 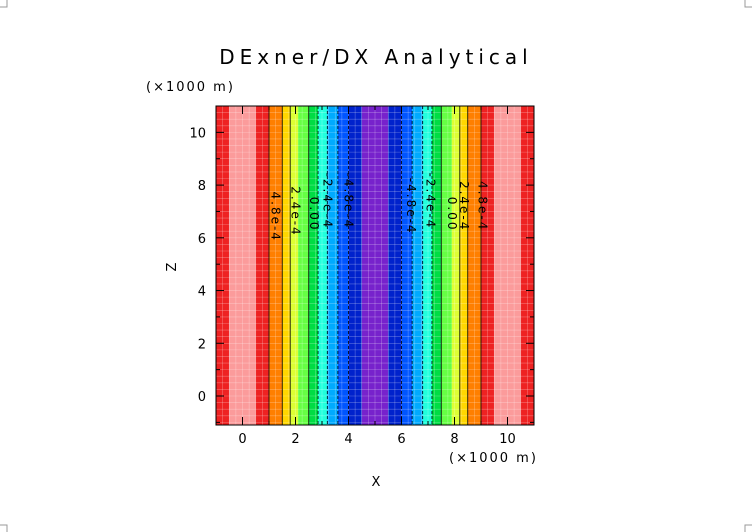 What do you see at coordinates (242, 439) in the screenshot?
I see `x-tick-label: 0` at bounding box center [242, 439].